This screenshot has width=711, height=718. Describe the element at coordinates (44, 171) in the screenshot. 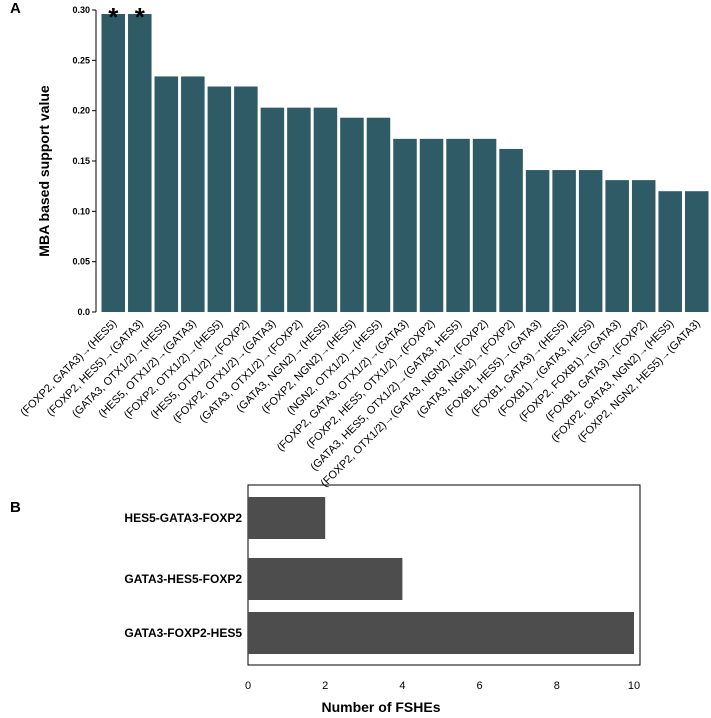

I see `y-axis-title: MBA based support value` at that location.